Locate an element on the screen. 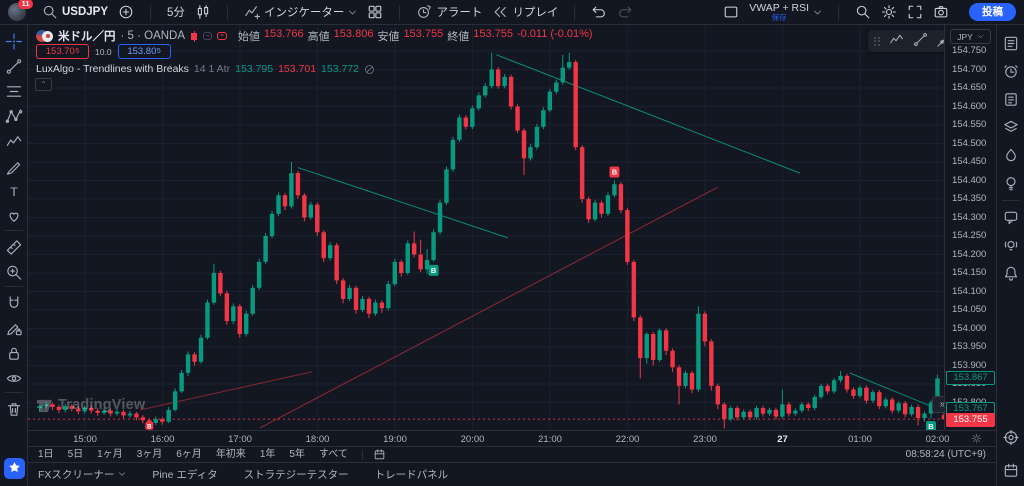 This screenshot has width=1024, height=486. compare-add-icon is located at coordinates (126, 12).